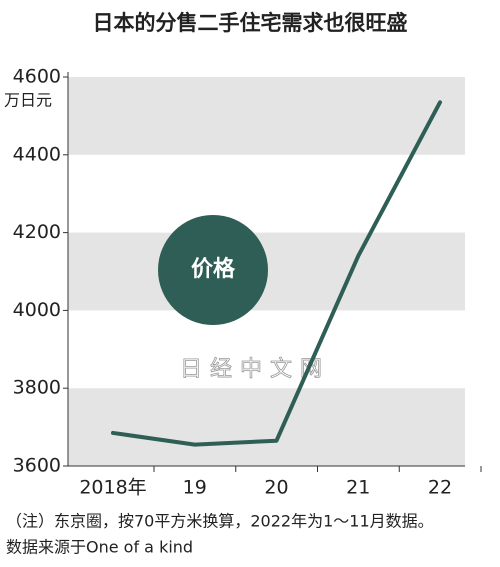 This screenshot has height=567, width=500. Describe the element at coordinates (276, 488) in the screenshot. I see `x-tick-label: 20` at that location.